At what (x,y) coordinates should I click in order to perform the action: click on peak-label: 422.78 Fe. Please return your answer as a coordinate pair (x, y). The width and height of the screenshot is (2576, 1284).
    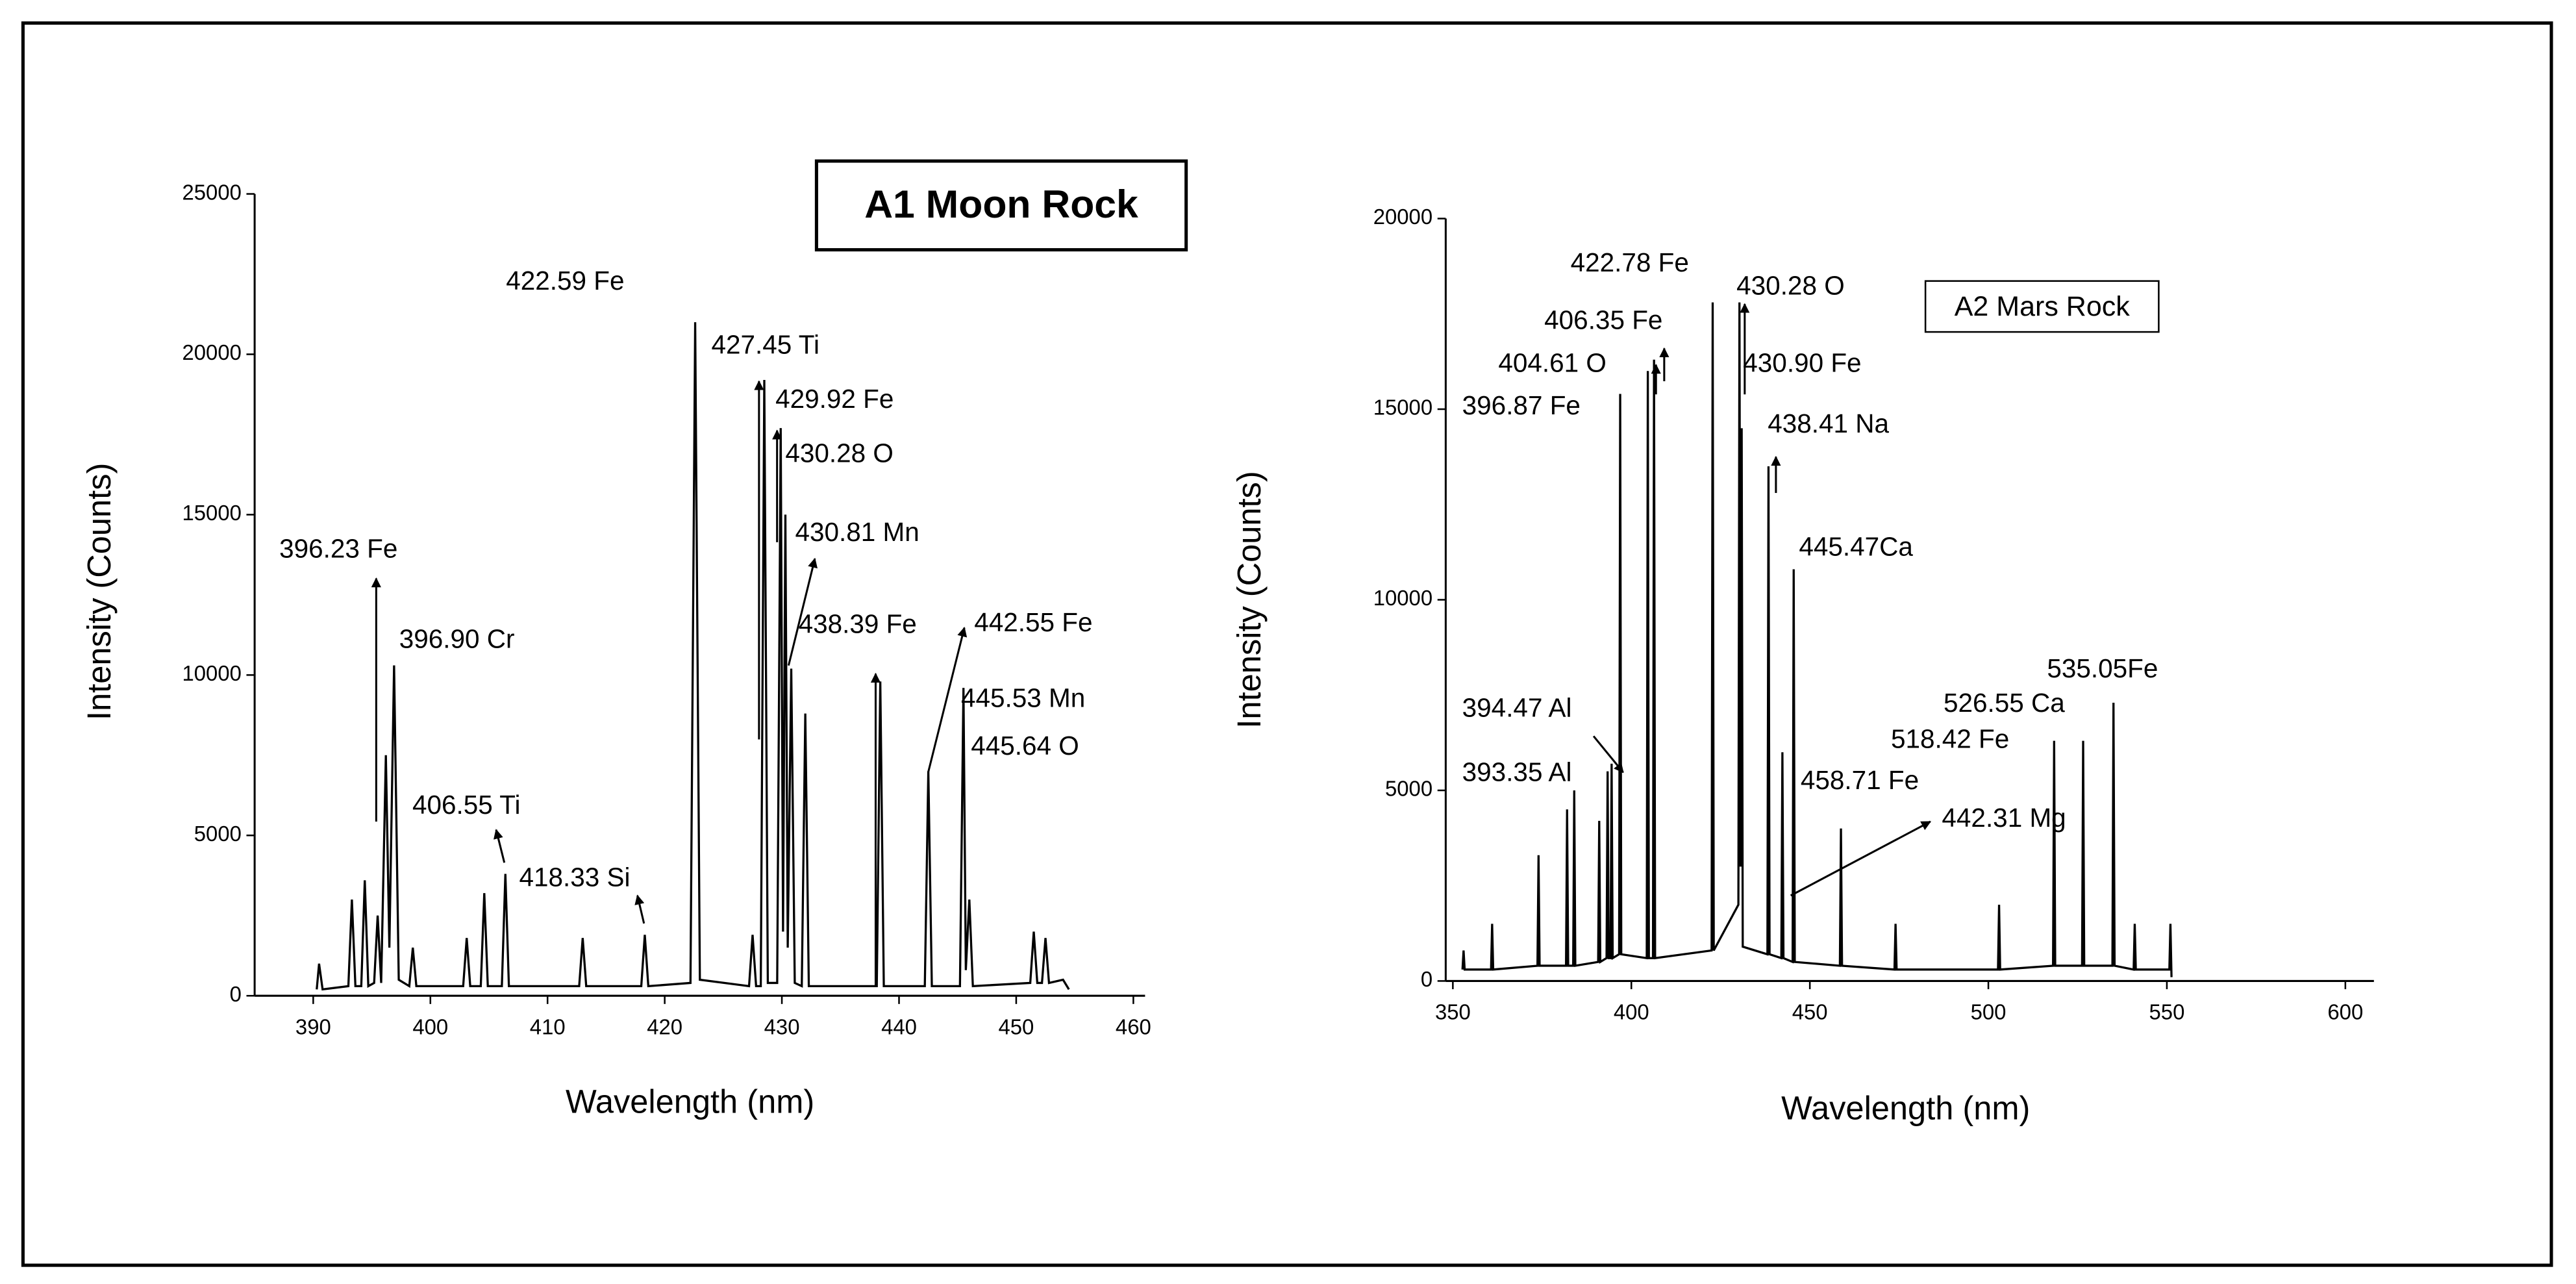
    Looking at the image, I should click on (1630, 262).